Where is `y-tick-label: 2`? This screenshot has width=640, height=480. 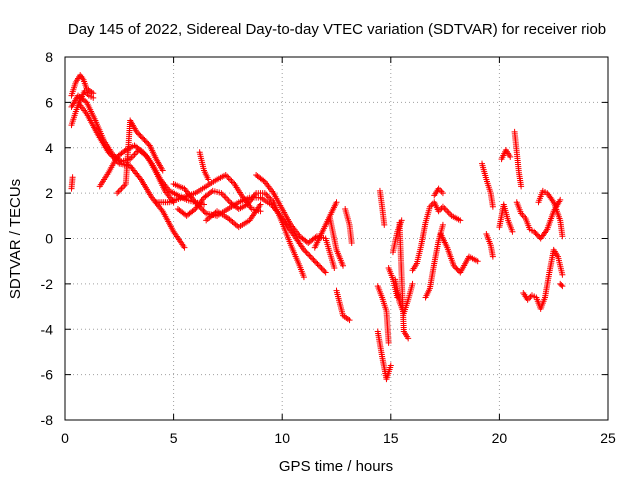 y-tick-label: 2 is located at coordinates (49, 193).